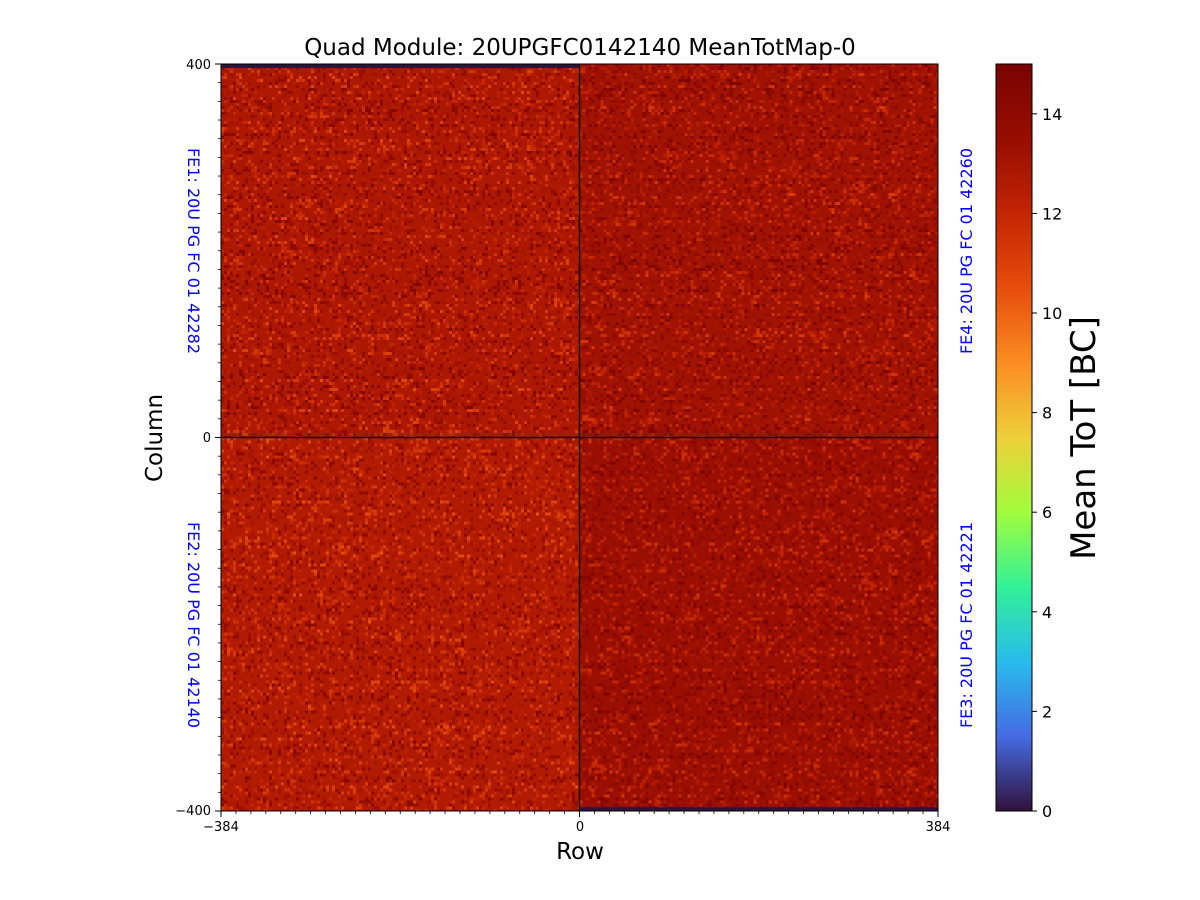 The image size is (1200, 900). What do you see at coordinates (207, 438) in the screenshot?
I see `y-tick-label: 0` at bounding box center [207, 438].